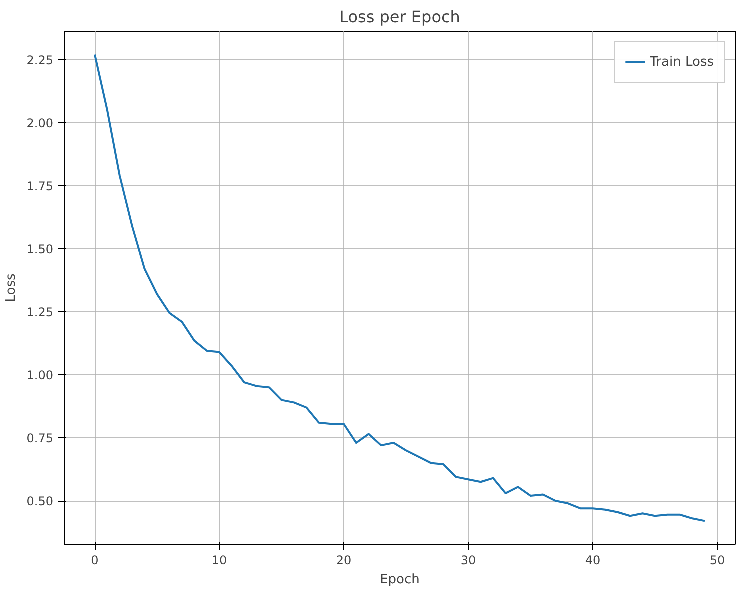 The width and height of the screenshot is (750, 594). I want to click on x-tick-label: 20, so click(344, 561).